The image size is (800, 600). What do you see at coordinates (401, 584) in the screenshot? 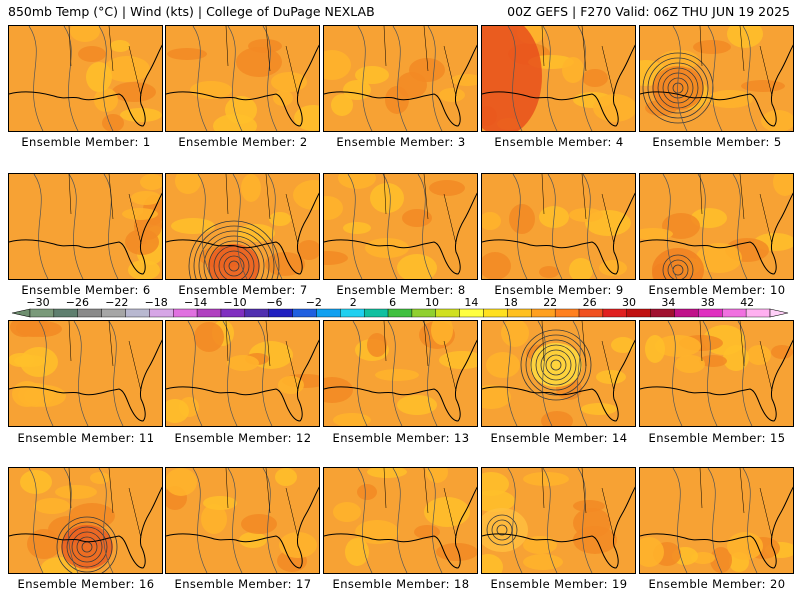
I see `ensemble-member-label: Ensemble Member: 18` at bounding box center [401, 584].